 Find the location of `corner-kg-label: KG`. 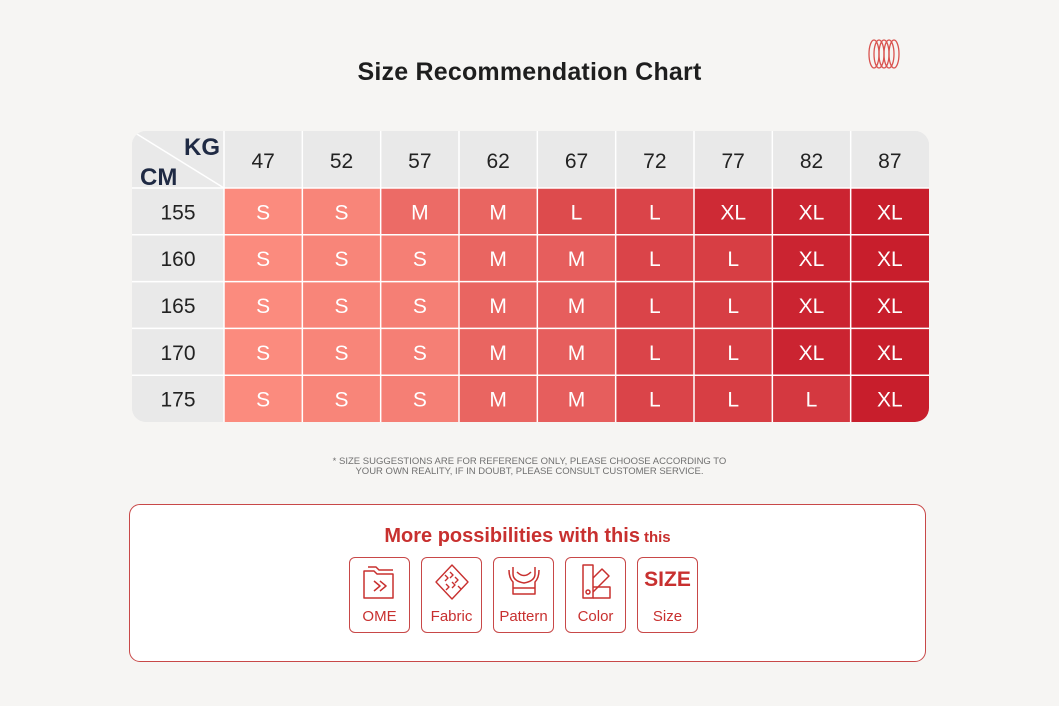

corner-kg-label: KG is located at coordinates (202, 147).